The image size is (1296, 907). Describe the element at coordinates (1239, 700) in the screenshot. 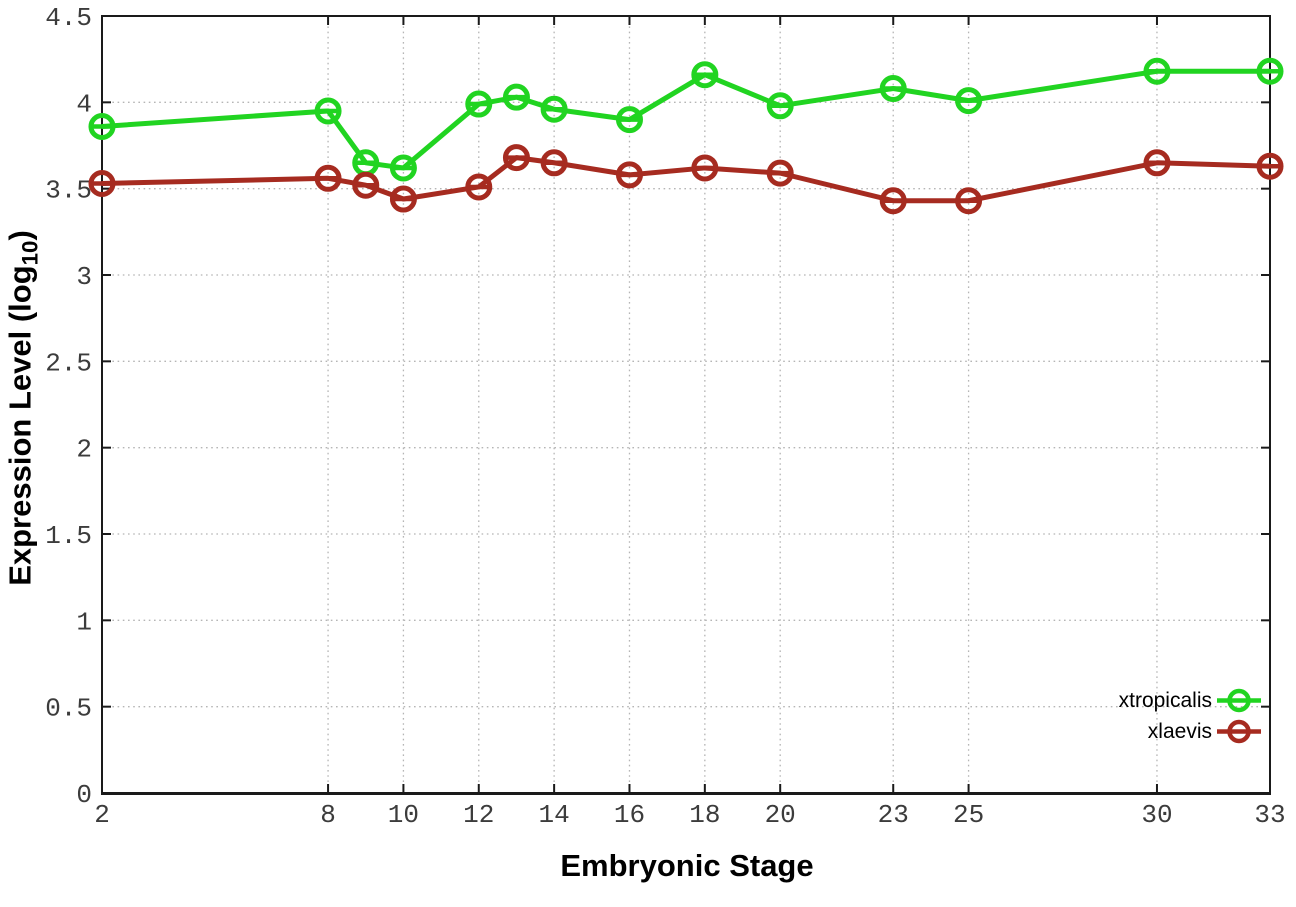

I see `legend-marker-xtropicalis-icon` at that location.